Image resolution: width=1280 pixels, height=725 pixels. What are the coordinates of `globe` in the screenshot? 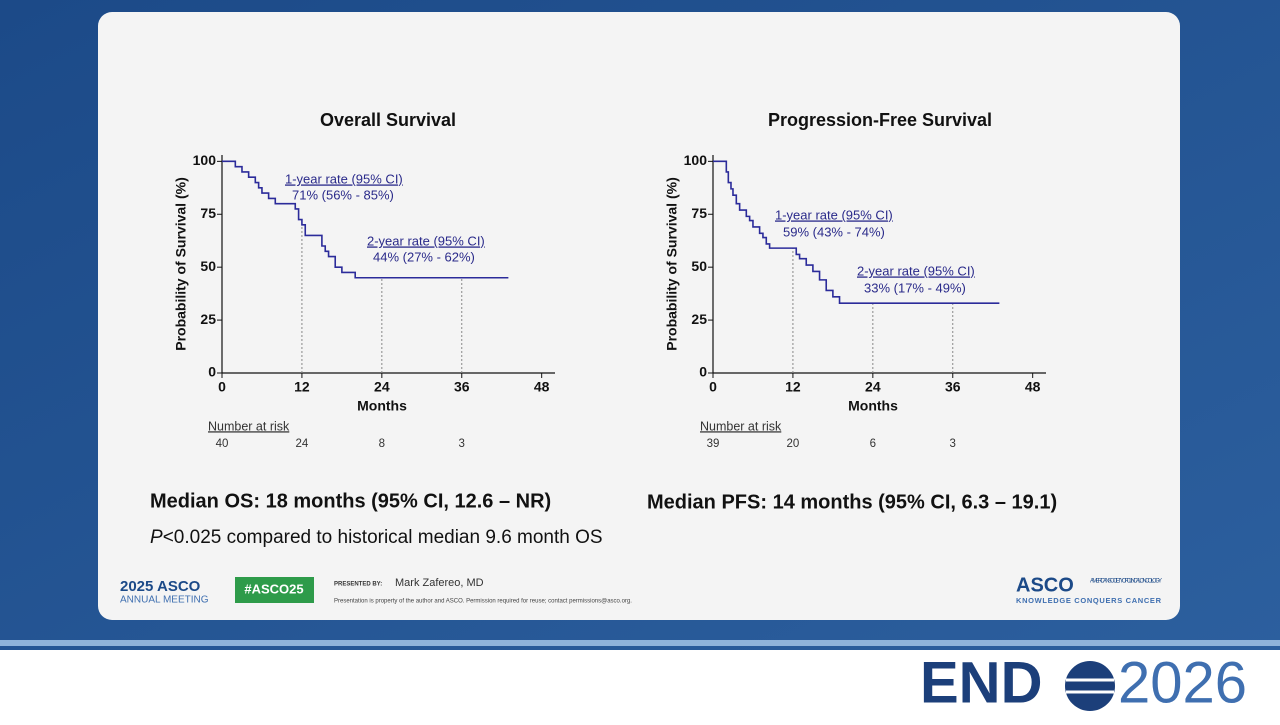 It's located at (1090, 686).